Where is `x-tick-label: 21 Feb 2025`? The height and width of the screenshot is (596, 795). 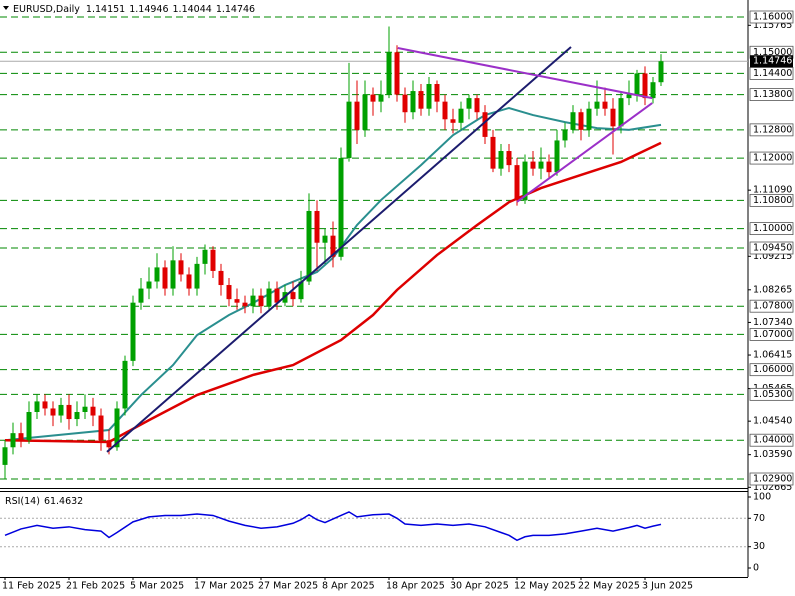 x-tick-label: 21 Feb 2025 is located at coordinates (95, 586).